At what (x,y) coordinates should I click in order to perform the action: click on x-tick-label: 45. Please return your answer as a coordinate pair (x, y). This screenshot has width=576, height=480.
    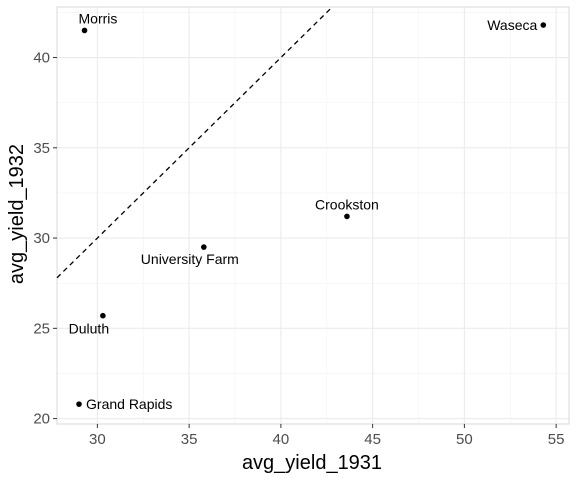
    Looking at the image, I should click on (372, 439).